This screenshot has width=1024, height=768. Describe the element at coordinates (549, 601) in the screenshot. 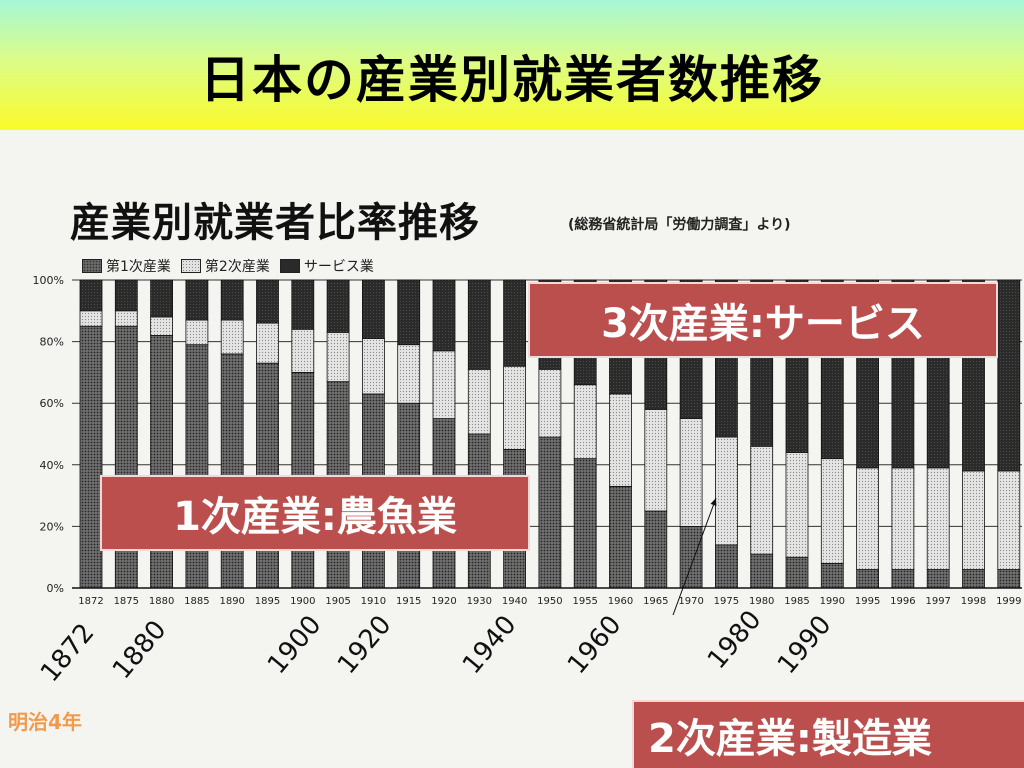

I see `x-tick-label: 1950` at that location.